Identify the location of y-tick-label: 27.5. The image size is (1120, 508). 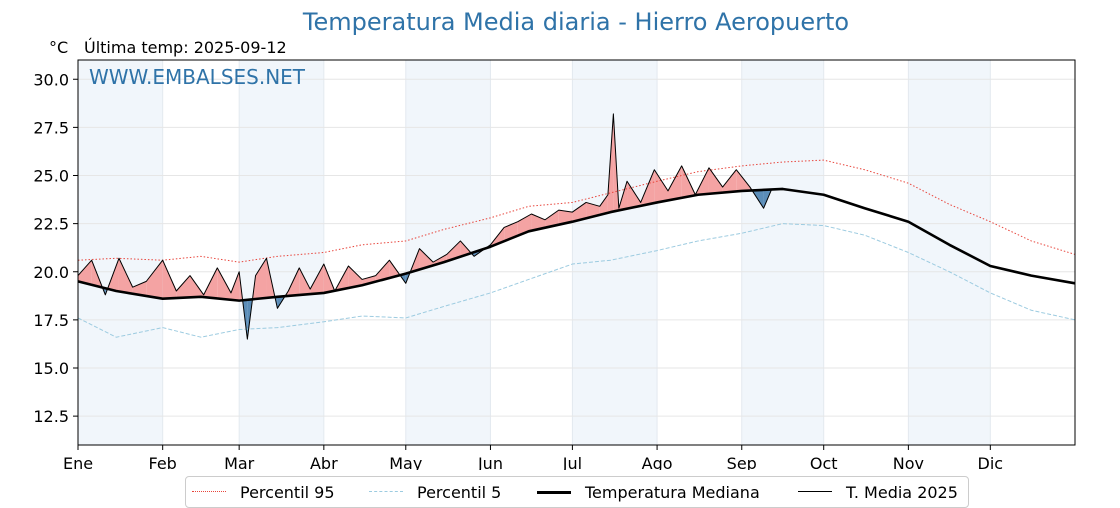
(51, 127).